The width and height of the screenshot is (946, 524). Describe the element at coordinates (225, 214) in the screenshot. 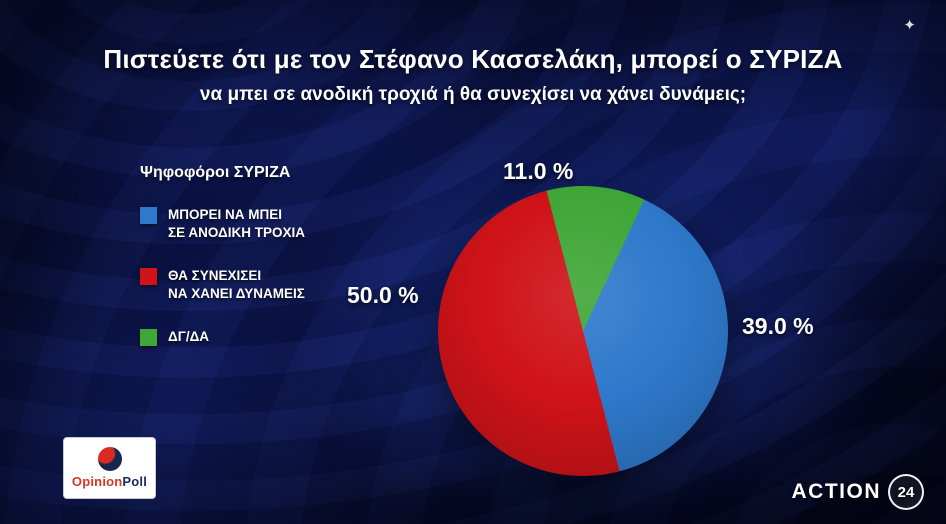

I see `legend-label-line: ΜΠΟΡΕΙ ΝΑ ΜΠΕΙ` at that location.